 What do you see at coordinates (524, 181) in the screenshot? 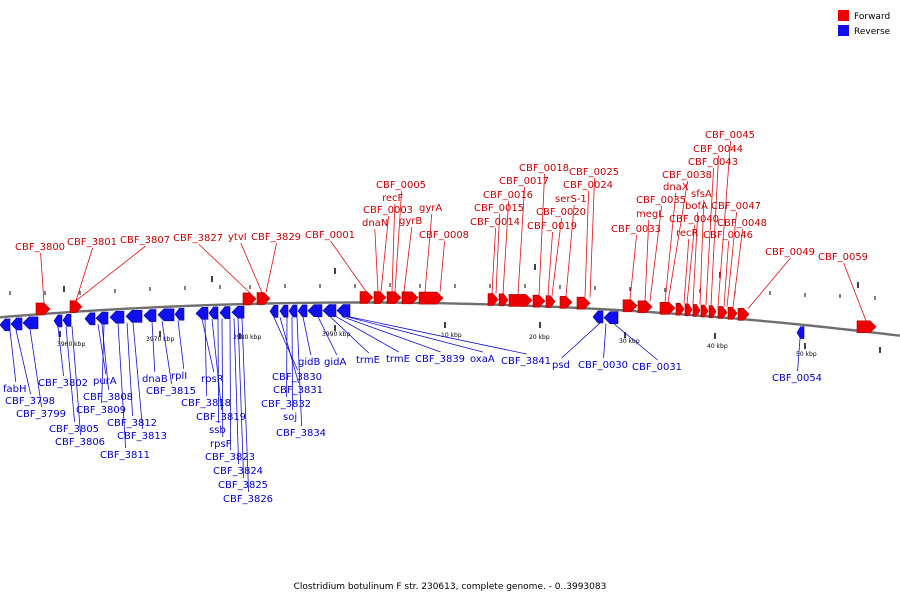
I see `forward-gene-label: CBF_0017` at bounding box center [524, 181].